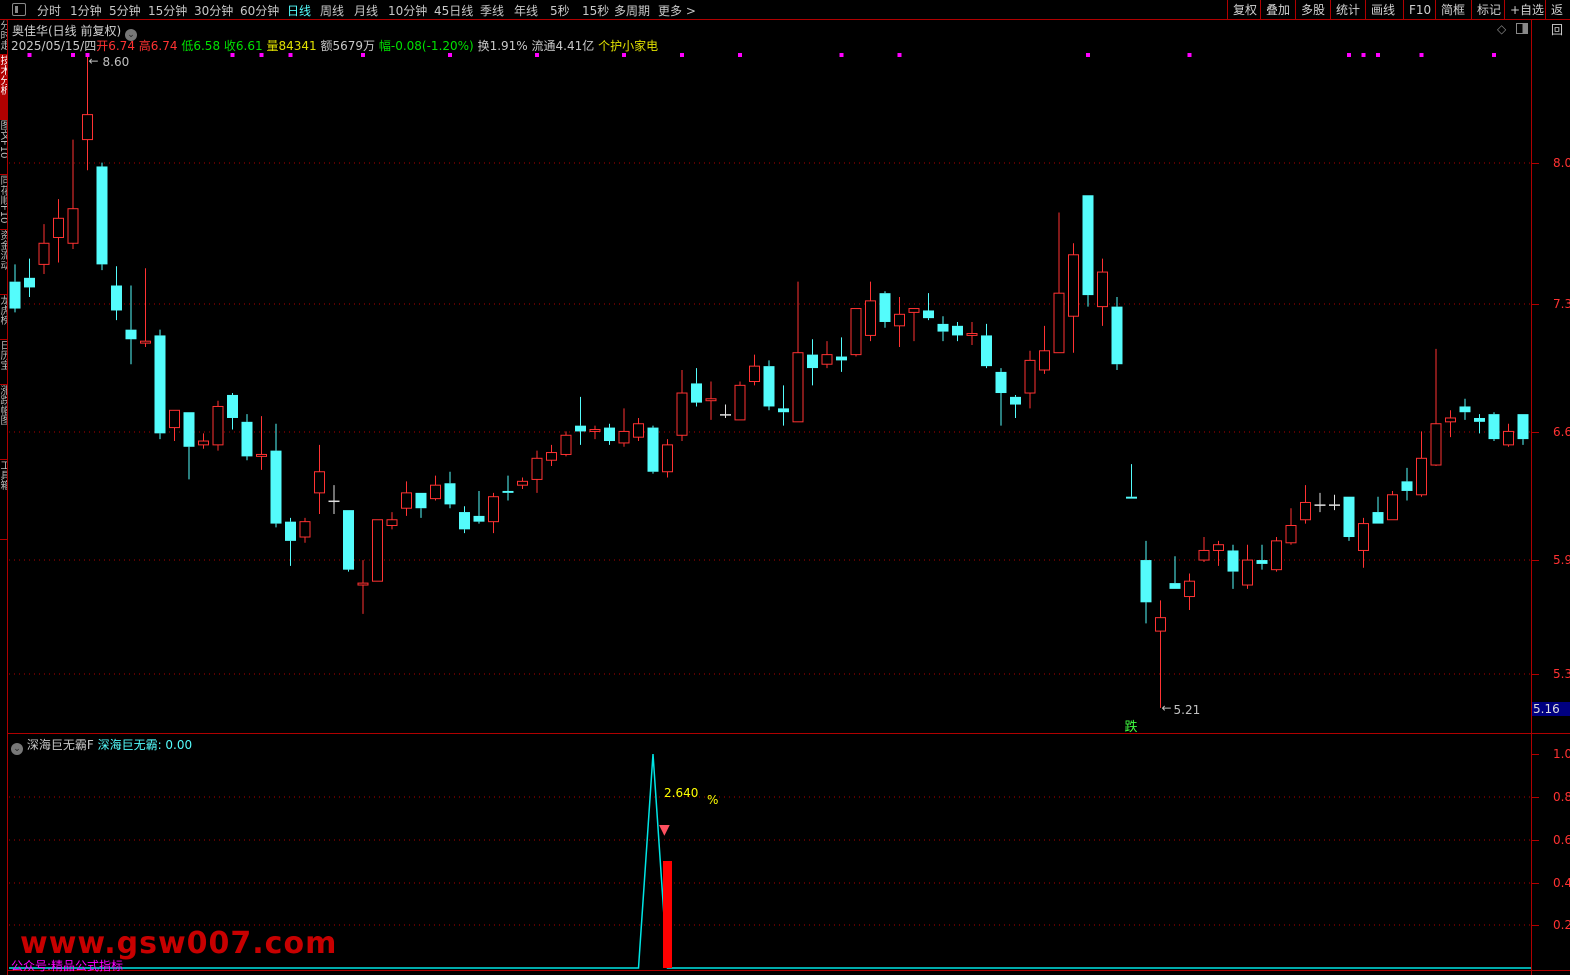 The image size is (1570, 975). What do you see at coordinates (3, 87) in the screenshot?
I see `left-tab: 技术分析` at bounding box center [3, 87].